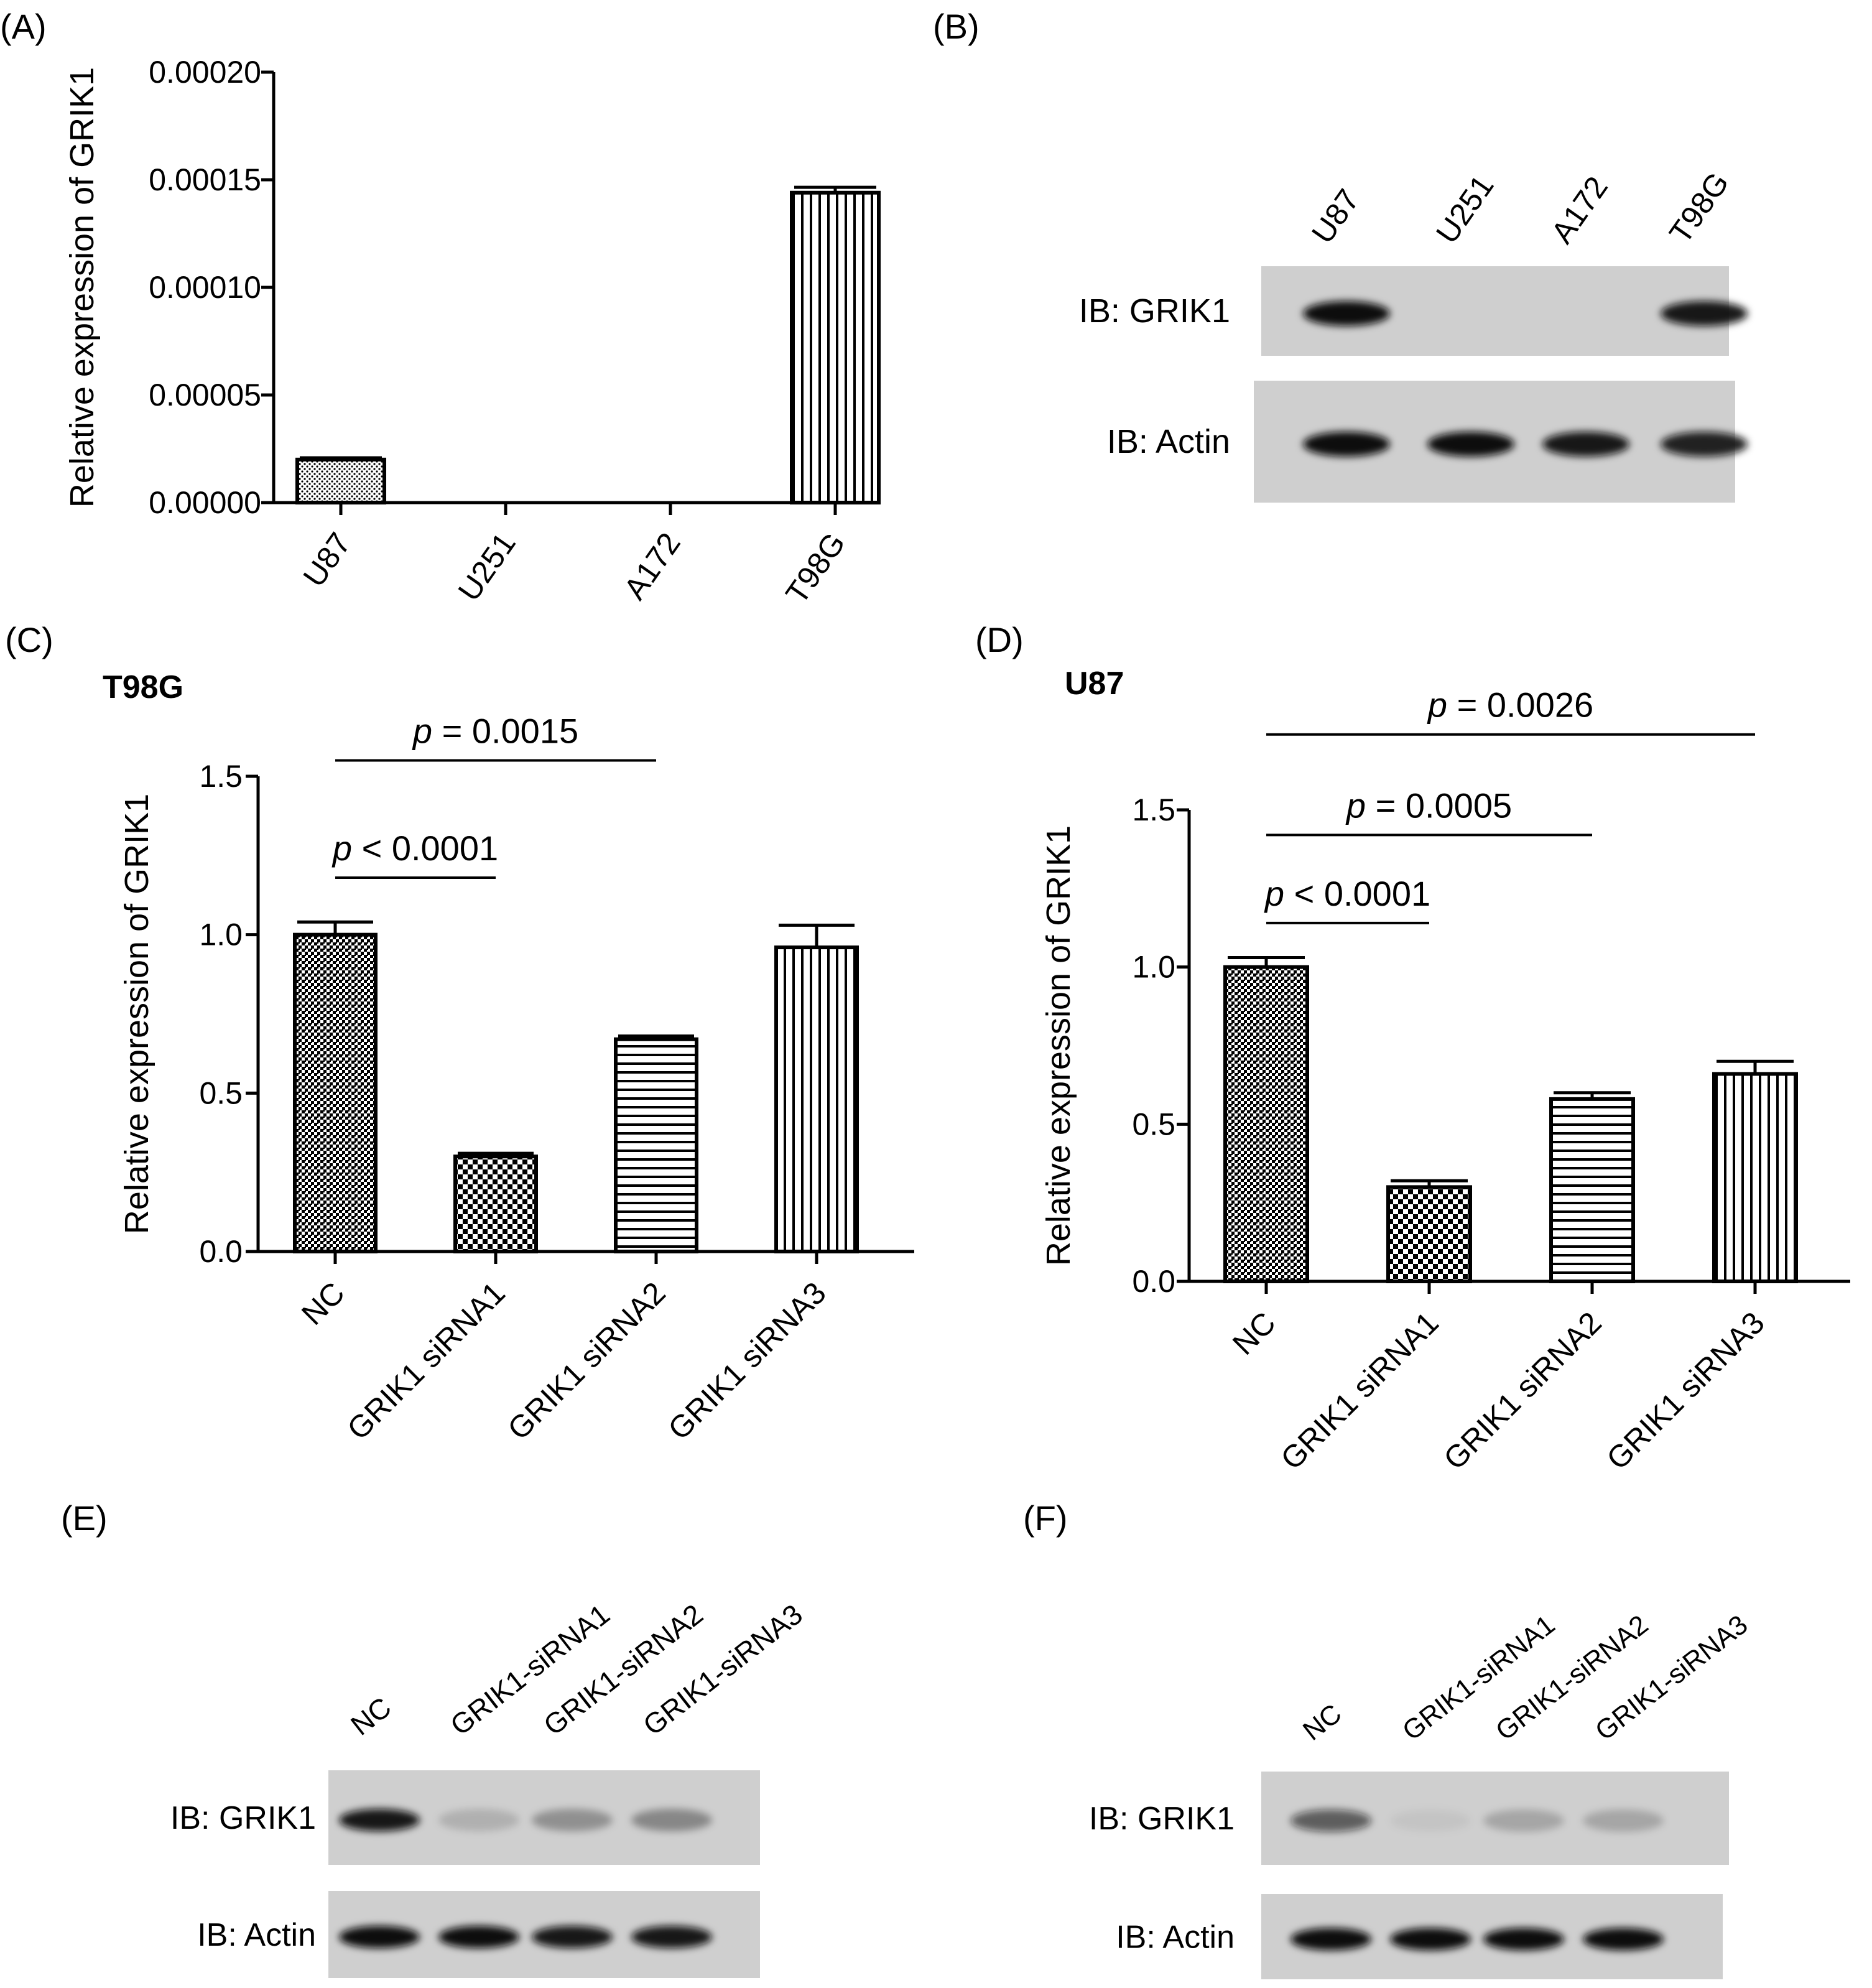 This screenshot has width=1872, height=1988. What do you see at coordinates (221, 1251) in the screenshot?
I see `y-tick-label: 0.0` at bounding box center [221, 1251].